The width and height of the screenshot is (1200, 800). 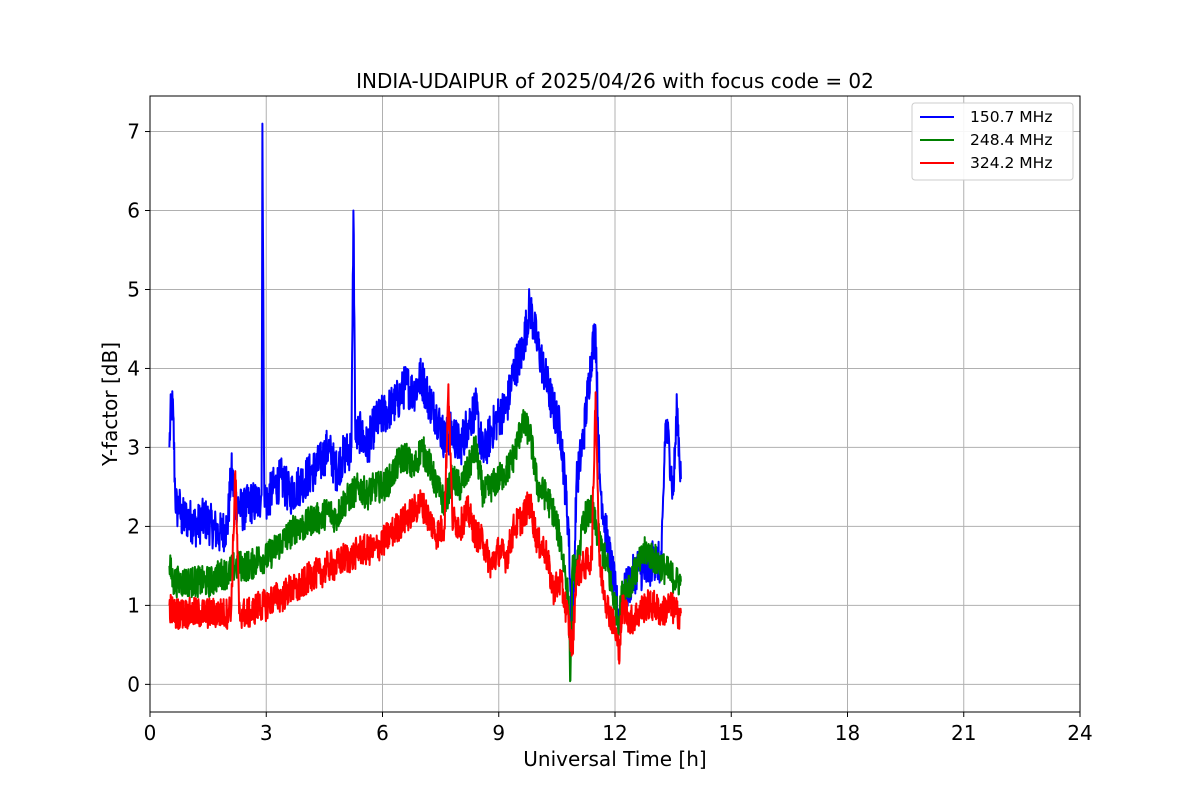 I want to click on x-tick-label: 18, so click(x=847, y=733).